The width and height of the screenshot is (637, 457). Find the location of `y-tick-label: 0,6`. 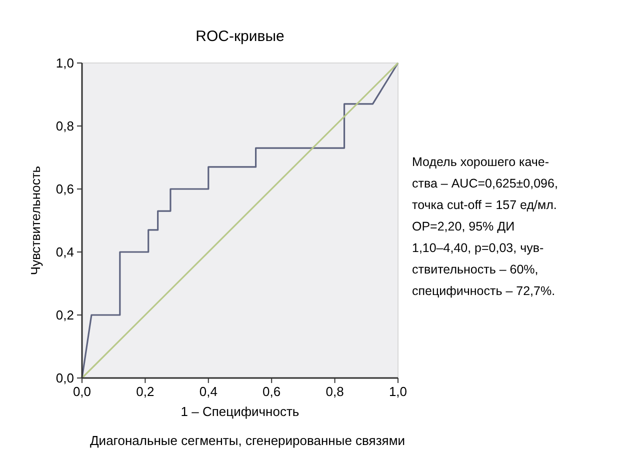

y-tick-label: 0,6 is located at coordinates (65, 189).